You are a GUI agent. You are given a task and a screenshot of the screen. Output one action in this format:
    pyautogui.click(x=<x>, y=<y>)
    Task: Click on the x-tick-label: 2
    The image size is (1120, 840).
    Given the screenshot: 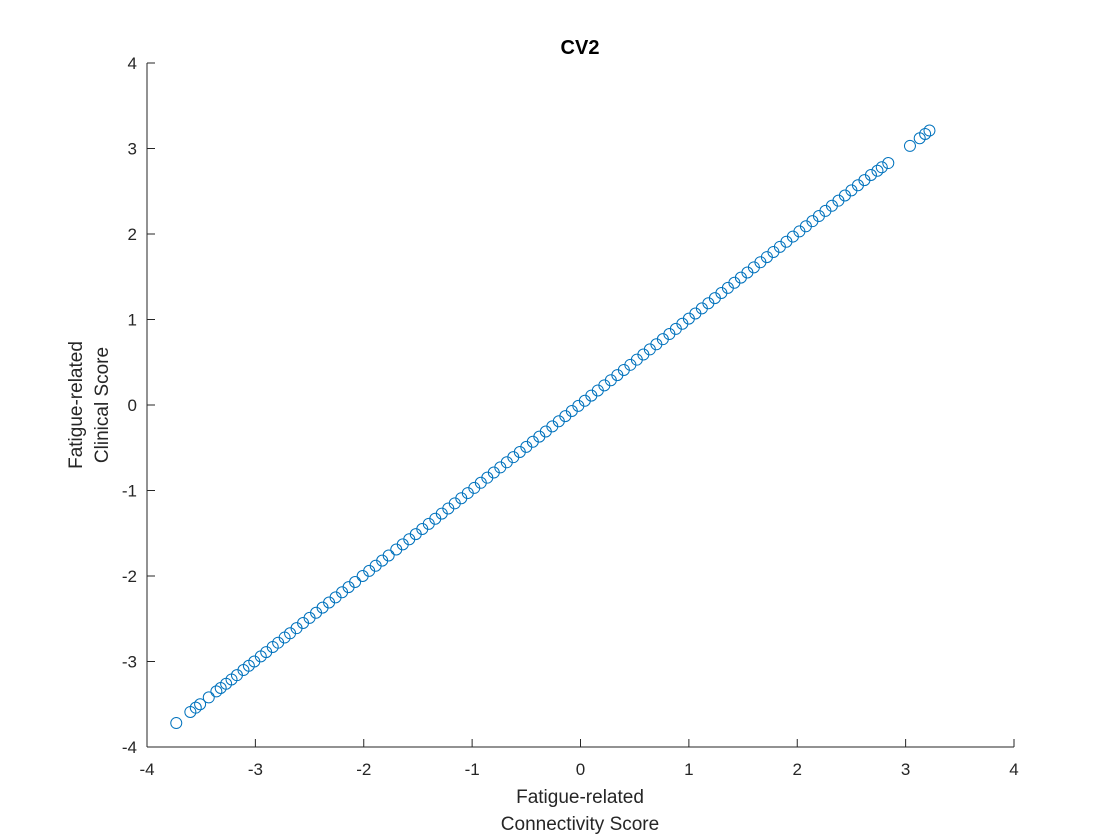 What is the action you would take?
    pyautogui.click(x=797, y=769)
    